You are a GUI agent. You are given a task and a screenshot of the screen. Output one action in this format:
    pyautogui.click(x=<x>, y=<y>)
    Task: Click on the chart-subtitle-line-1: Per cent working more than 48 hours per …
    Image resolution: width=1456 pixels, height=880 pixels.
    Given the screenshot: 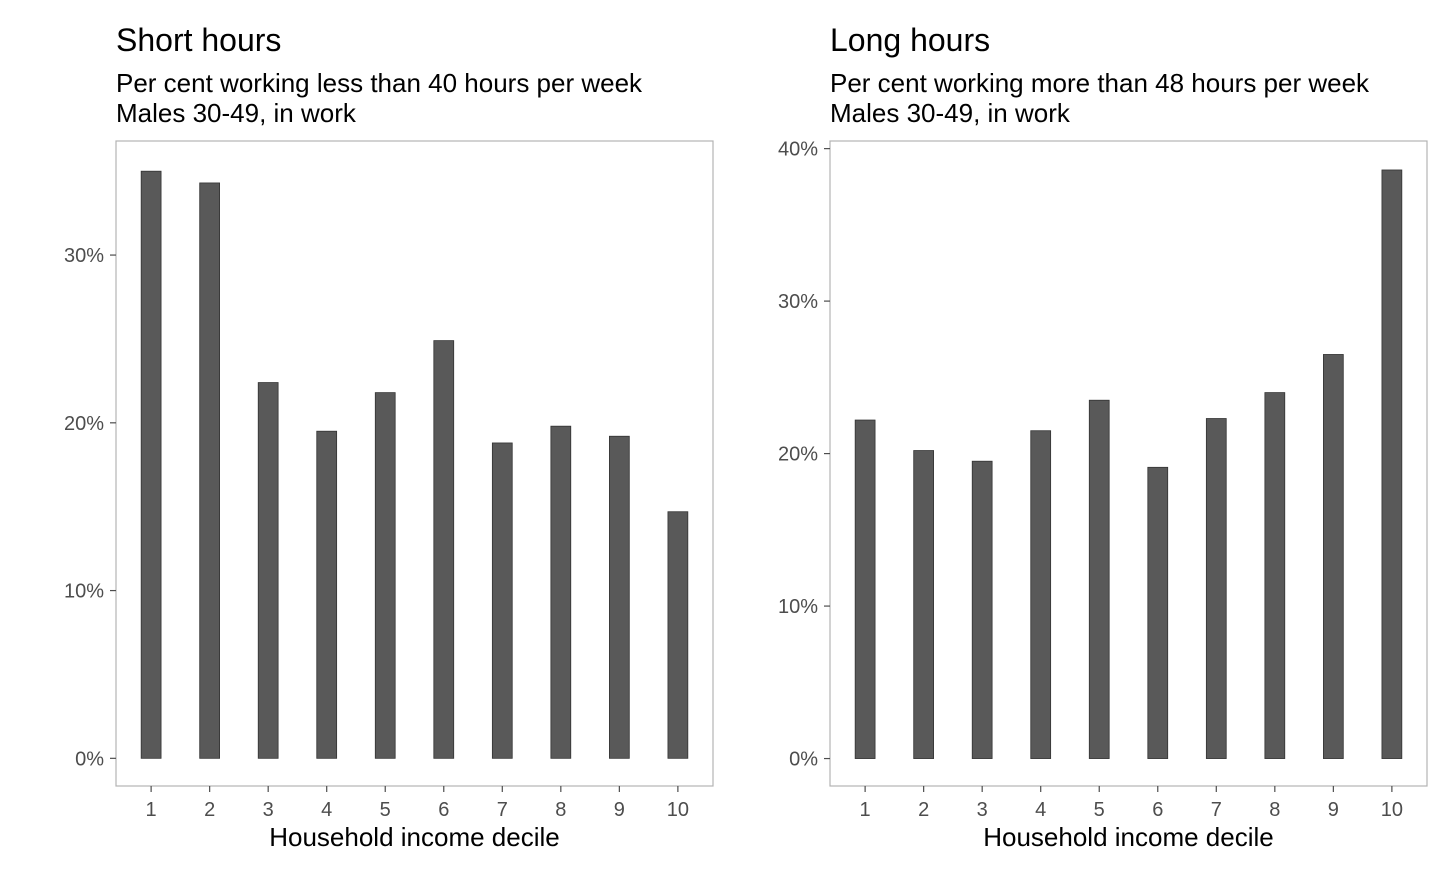 What is the action you would take?
    pyautogui.click(x=1100, y=83)
    